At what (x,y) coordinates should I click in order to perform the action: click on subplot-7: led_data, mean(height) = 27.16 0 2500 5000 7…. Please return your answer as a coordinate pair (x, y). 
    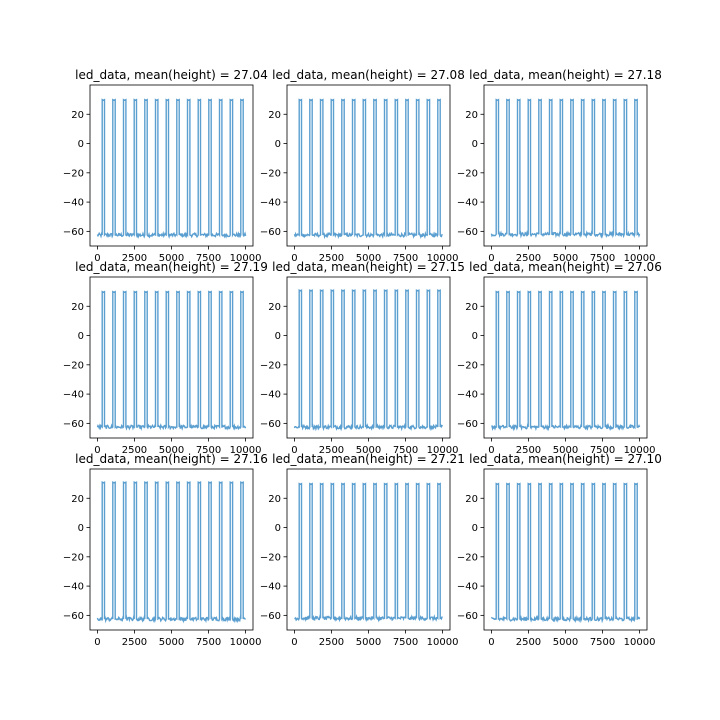
    Looking at the image, I should click on (165, 550).